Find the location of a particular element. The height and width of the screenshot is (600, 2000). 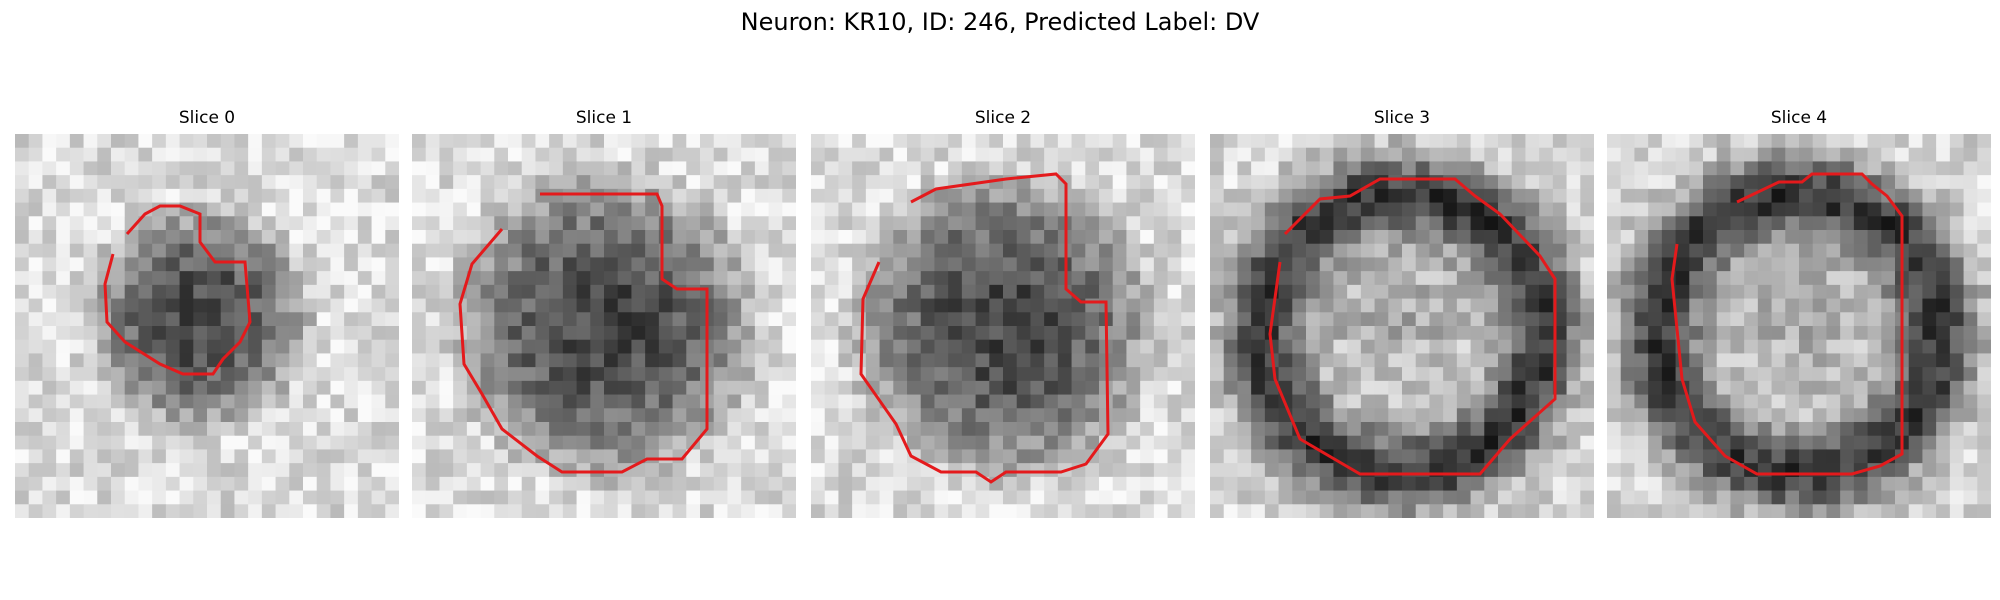

slice-title: Slice 0 is located at coordinates (207, 118).